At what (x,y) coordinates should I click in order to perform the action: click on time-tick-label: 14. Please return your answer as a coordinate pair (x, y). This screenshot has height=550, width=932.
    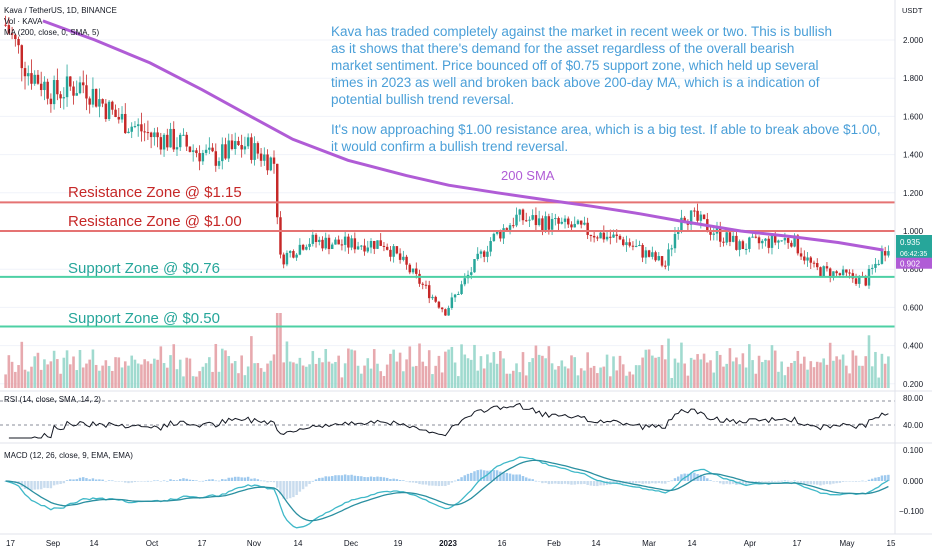
    Looking at the image, I should click on (596, 543).